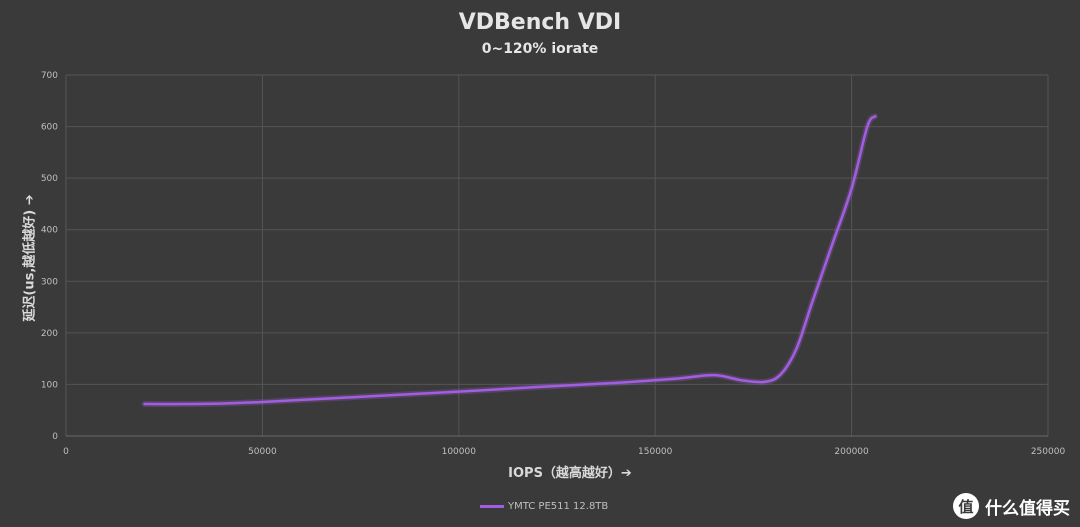  I want to click on legend-label: YMTC PE511 12.8TB, so click(558, 506).